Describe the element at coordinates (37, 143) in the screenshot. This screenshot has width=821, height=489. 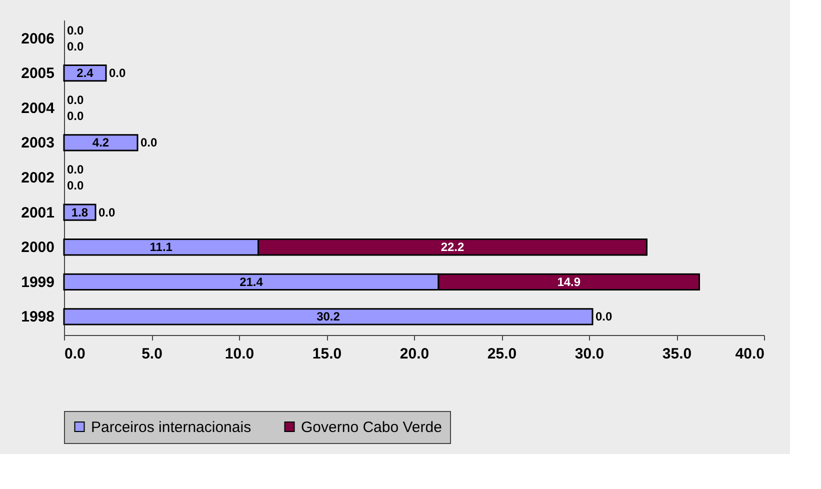
I see `y-tick-label: 2003` at that location.